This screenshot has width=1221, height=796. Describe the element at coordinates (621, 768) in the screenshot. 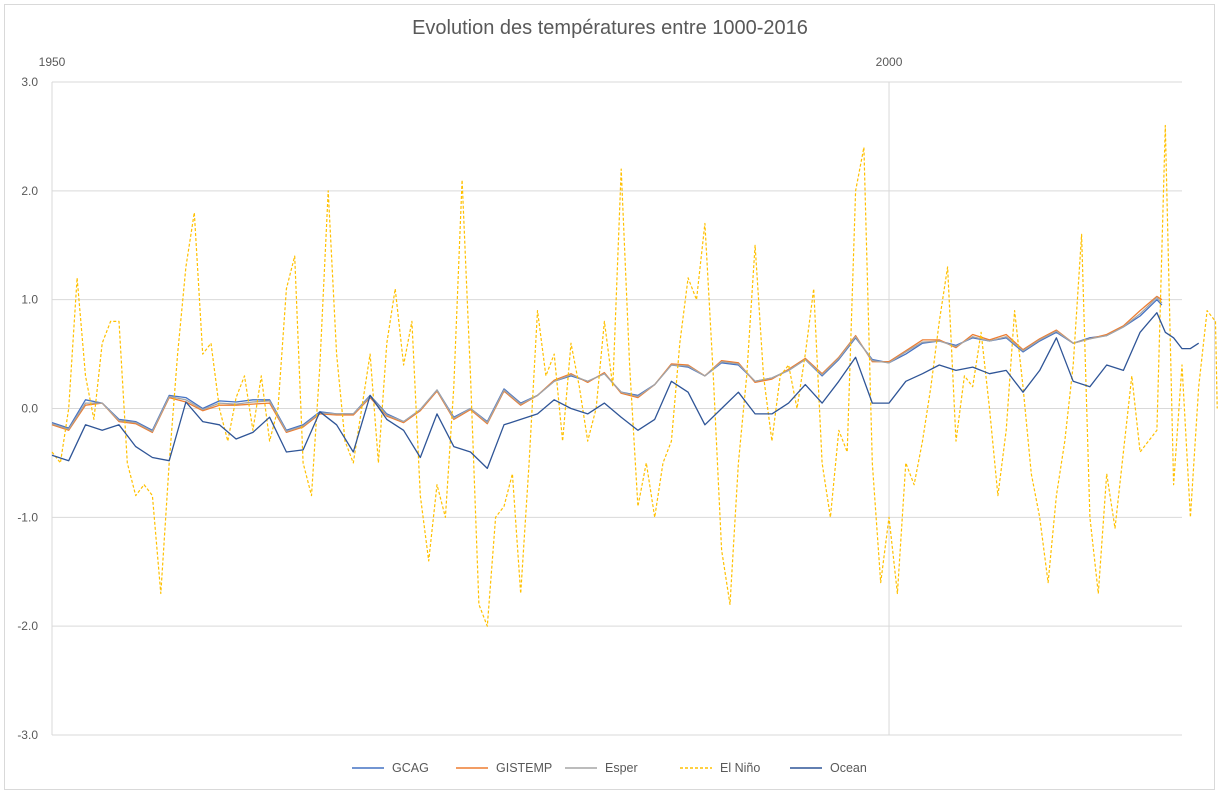

I see `legend-label: Esper` at that location.